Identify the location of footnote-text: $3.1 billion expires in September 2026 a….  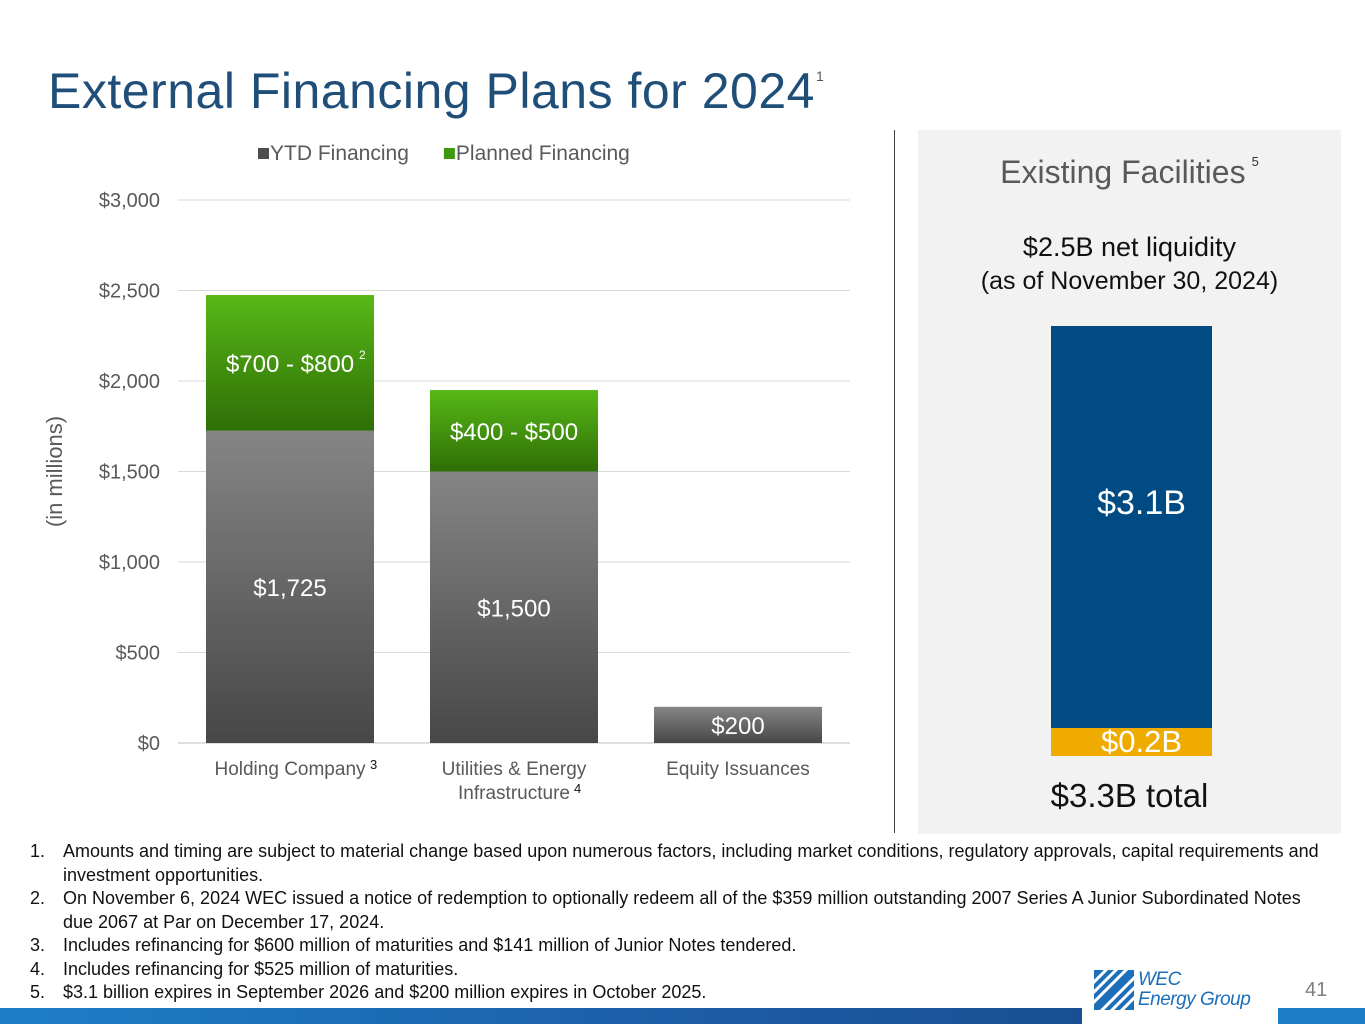
(385, 992).